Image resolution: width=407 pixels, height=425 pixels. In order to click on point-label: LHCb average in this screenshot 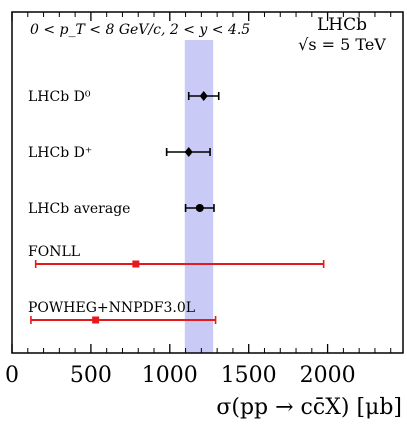, I will do `click(79, 209)`.